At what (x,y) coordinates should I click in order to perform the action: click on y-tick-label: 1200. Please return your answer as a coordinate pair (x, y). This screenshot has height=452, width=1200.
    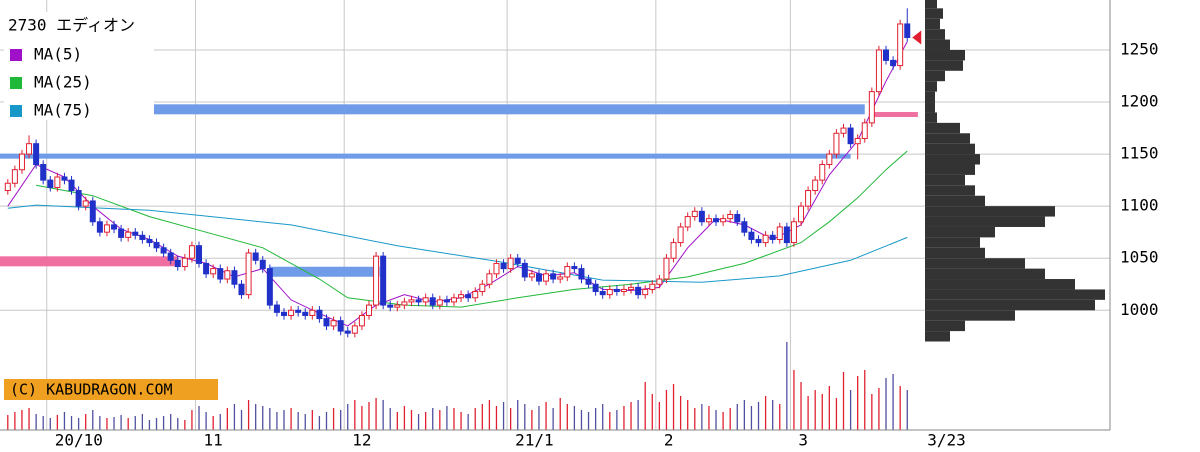
    Looking at the image, I should click on (1139, 101).